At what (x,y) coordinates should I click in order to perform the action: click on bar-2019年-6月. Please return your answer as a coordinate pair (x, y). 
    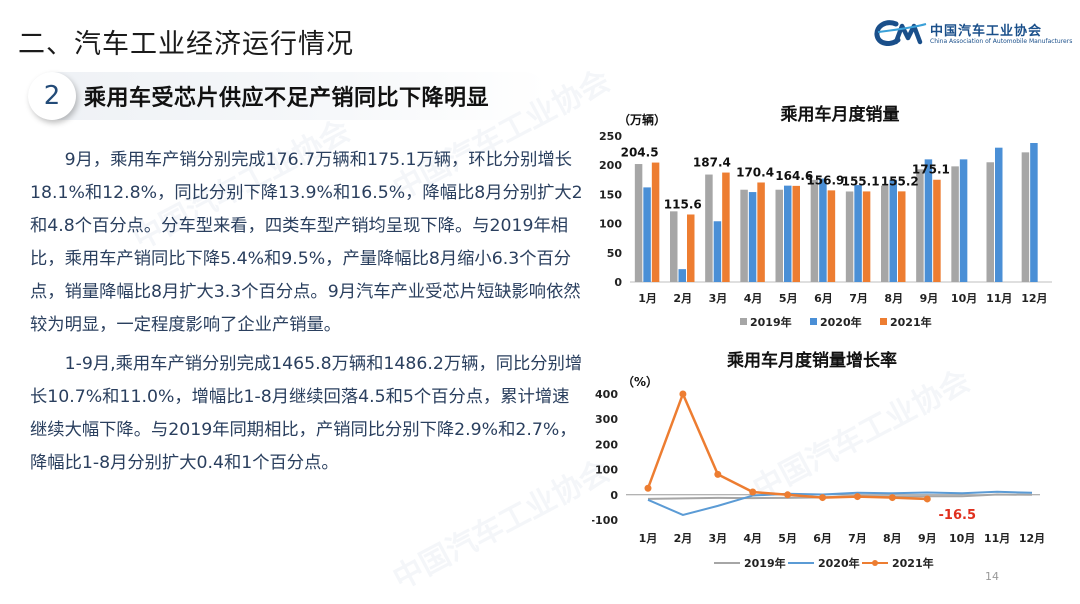
    Looking at the image, I should click on (814, 230).